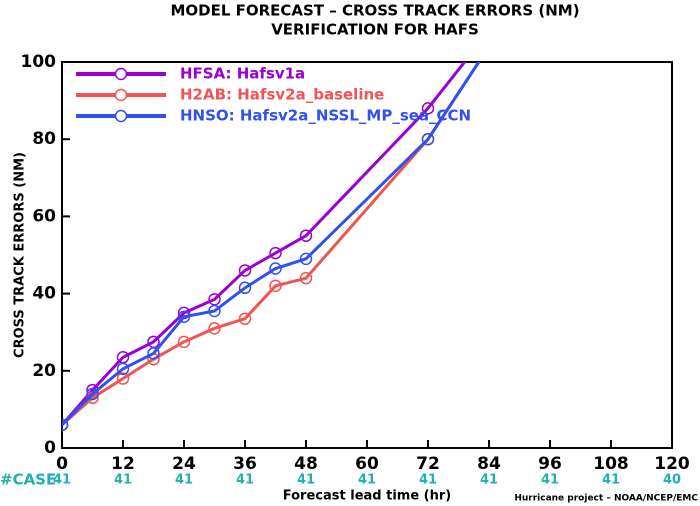 This screenshot has width=700, height=506. What do you see at coordinates (489, 464) in the screenshot?
I see `x-tick-label: 84` at bounding box center [489, 464].